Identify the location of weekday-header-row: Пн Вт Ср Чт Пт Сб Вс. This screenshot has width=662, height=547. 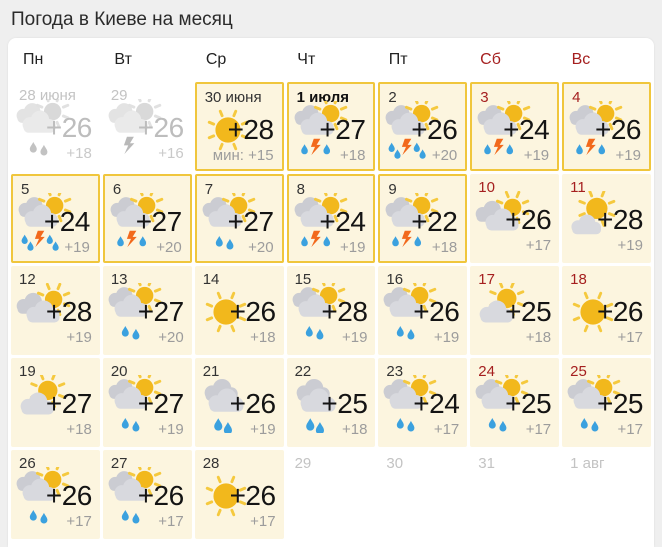
(331, 60).